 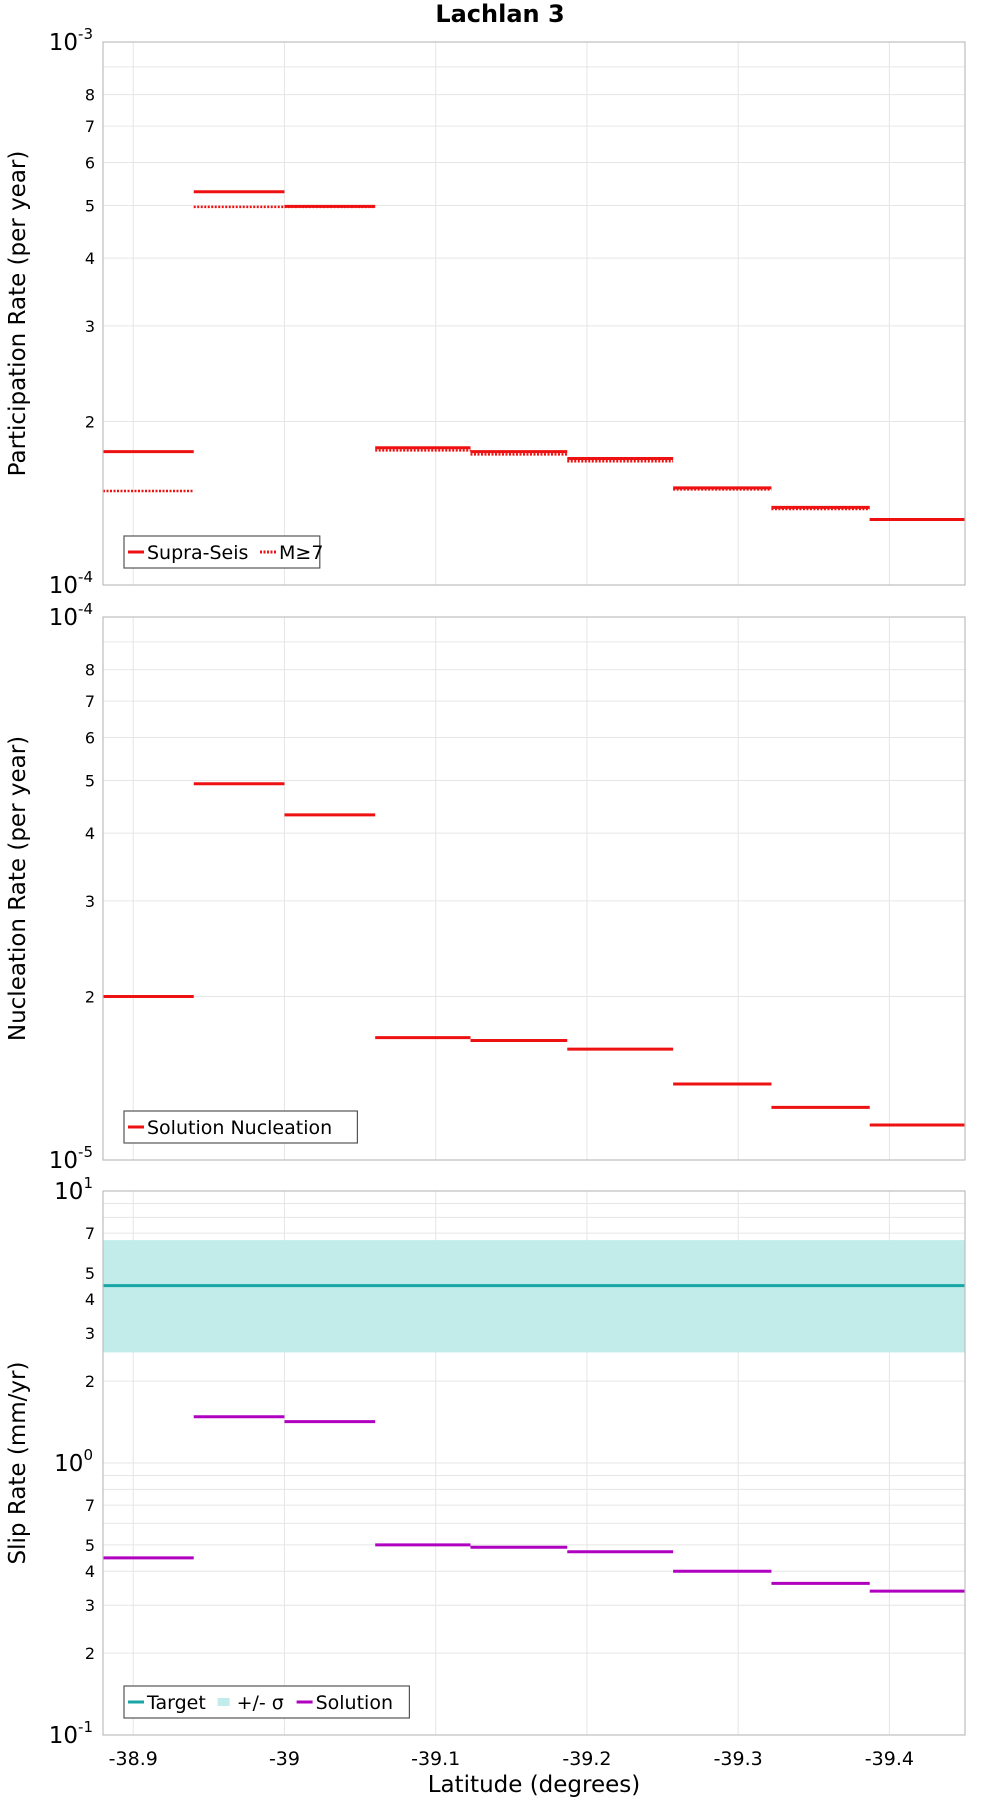 What do you see at coordinates (534, 1296) in the screenshot?
I see `sigma-band` at bounding box center [534, 1296].